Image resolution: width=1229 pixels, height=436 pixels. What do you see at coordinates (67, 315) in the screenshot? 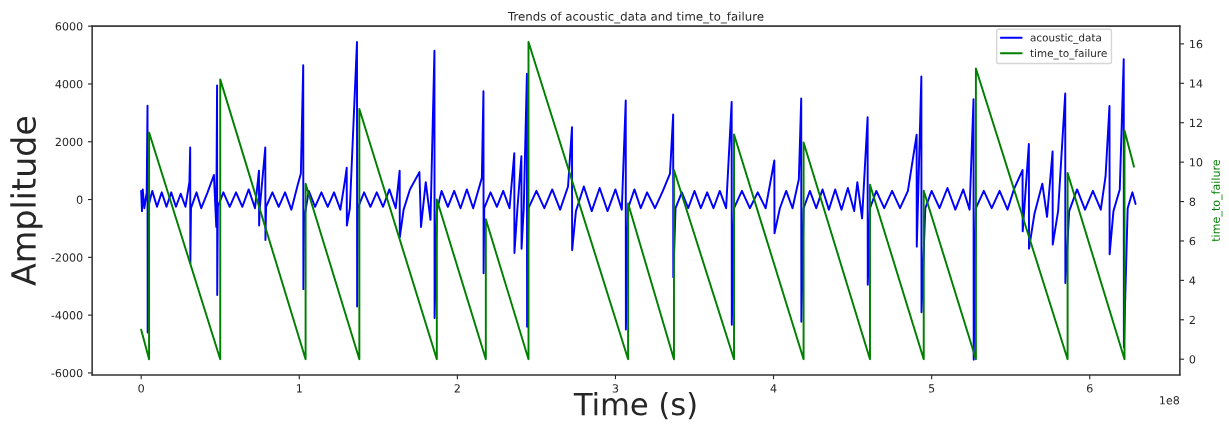
I see `y-tick-label: -4000` at bounding box center [67, 315].